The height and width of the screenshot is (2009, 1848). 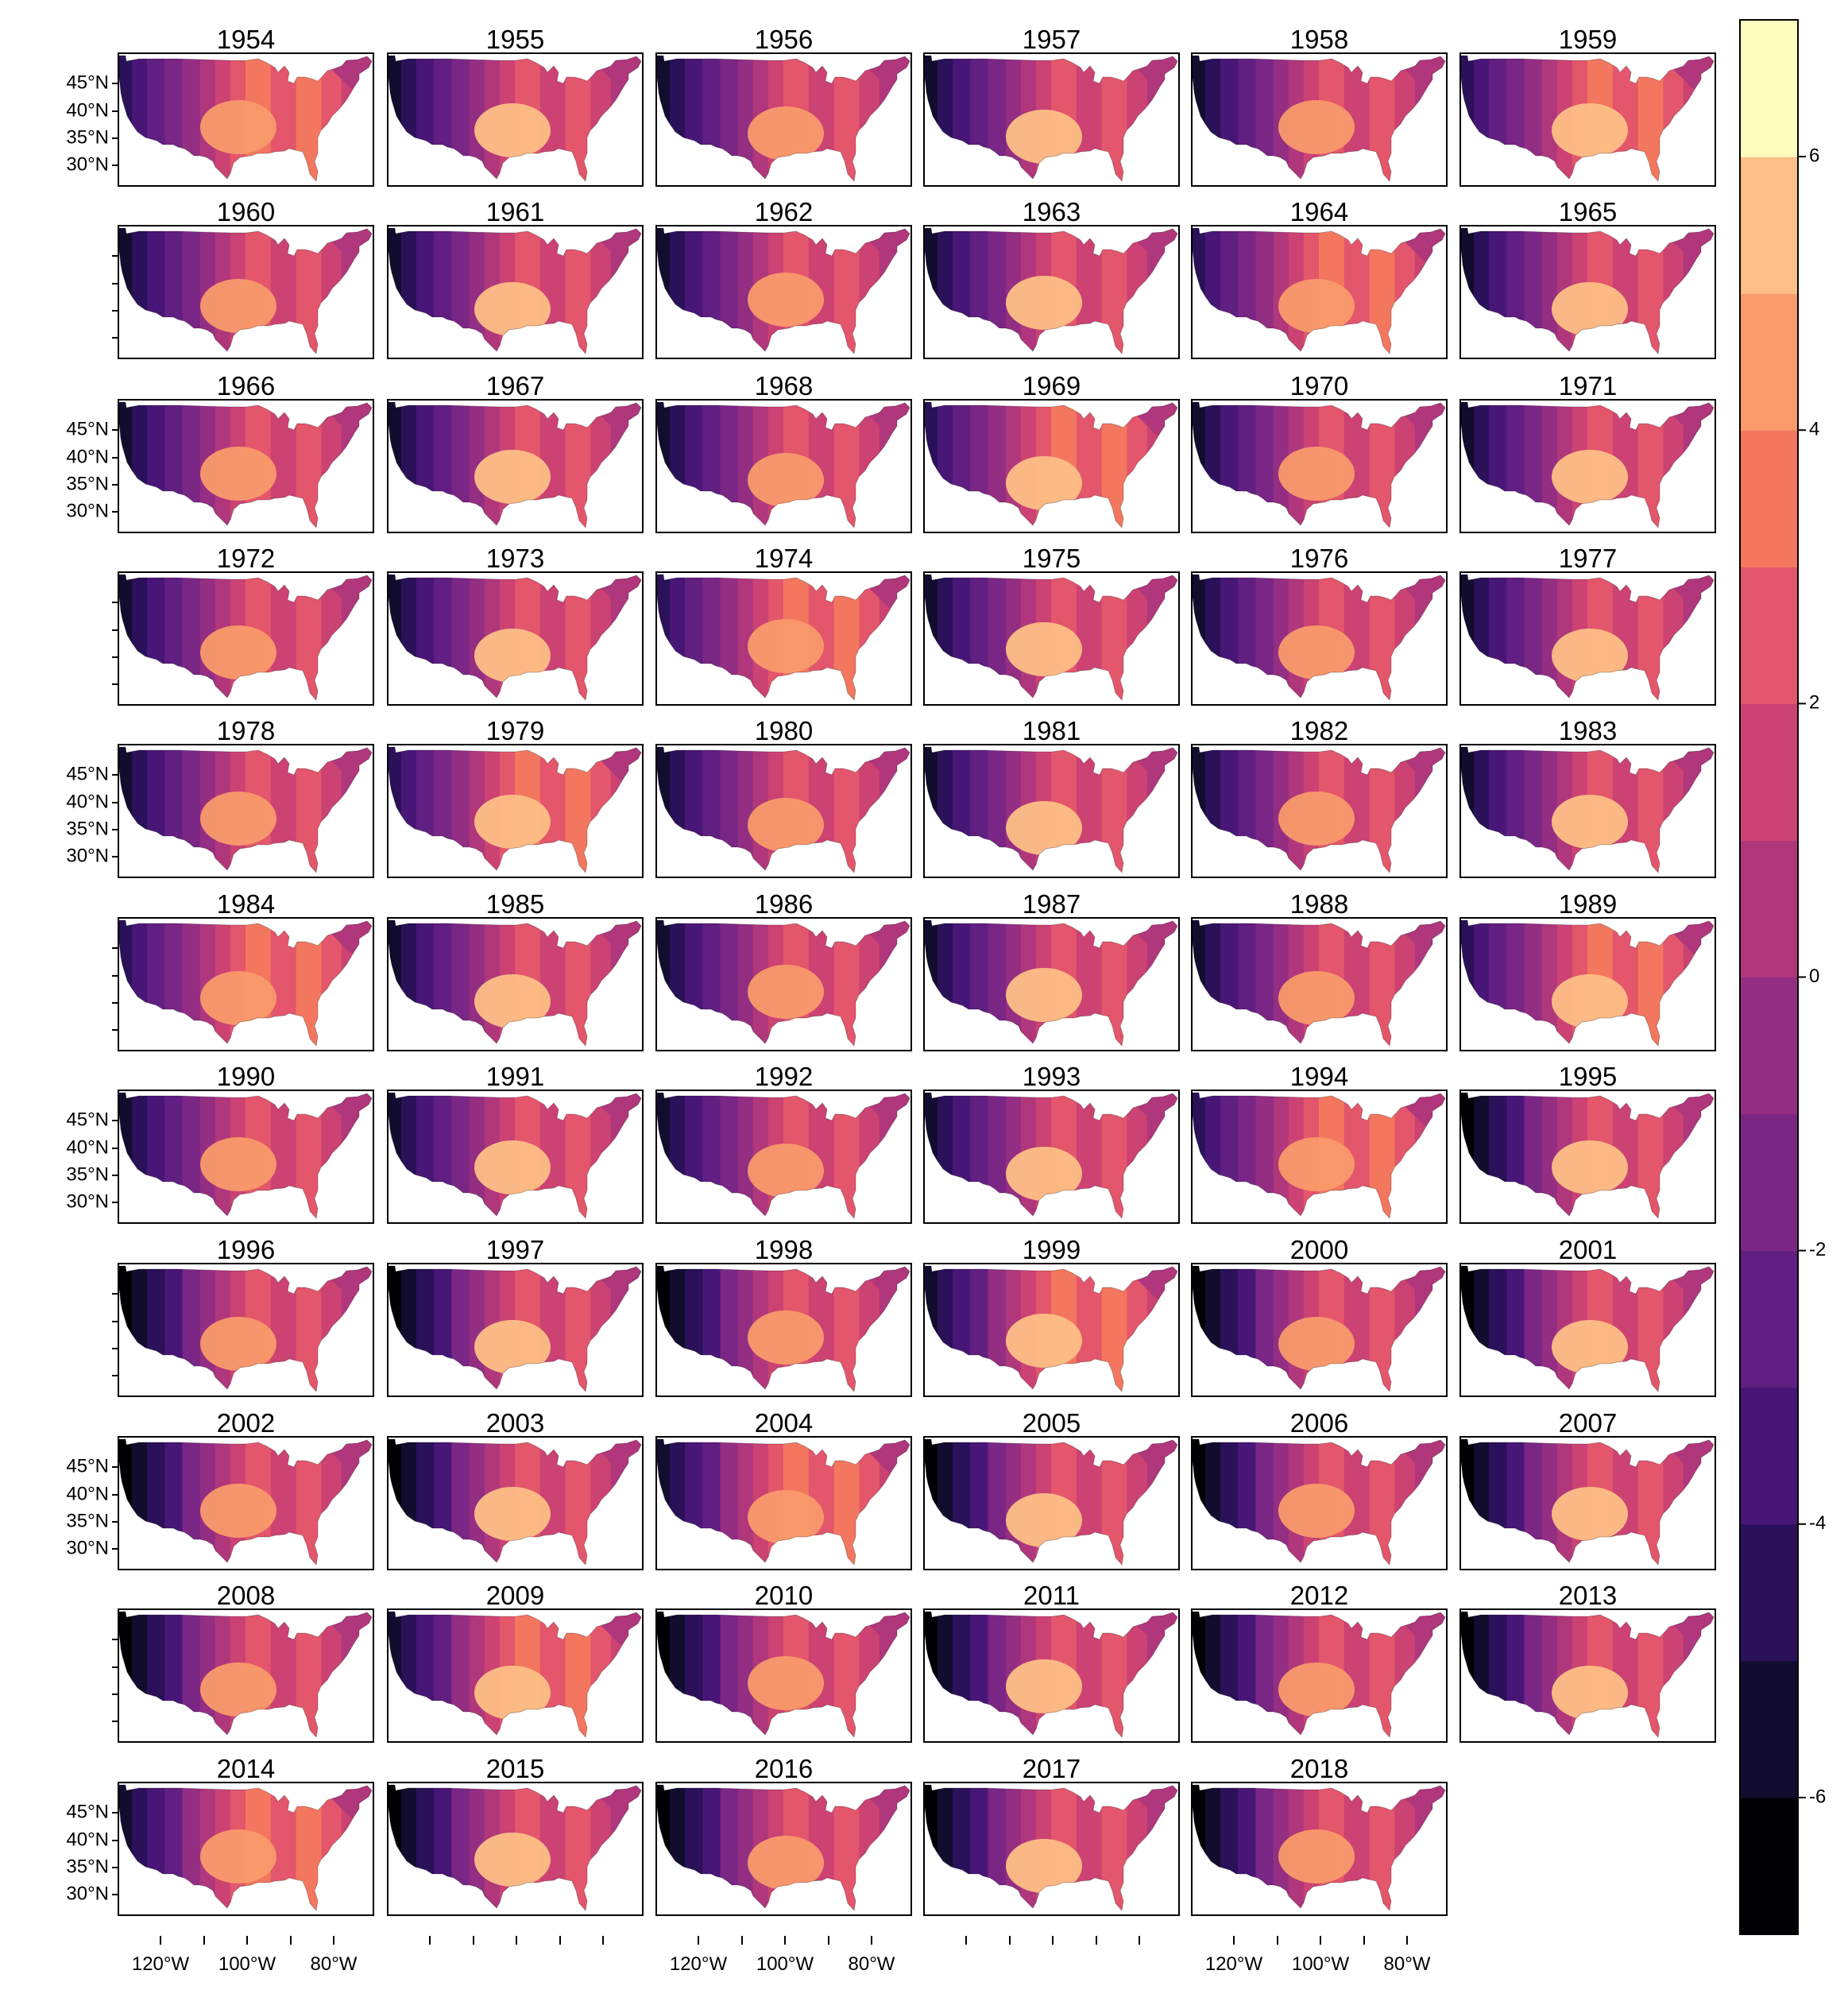 What do you see at coordinates (1319, 39) in the screenshot?
I see `panel-year-label: 1958` at bounding box center [1319, 39].